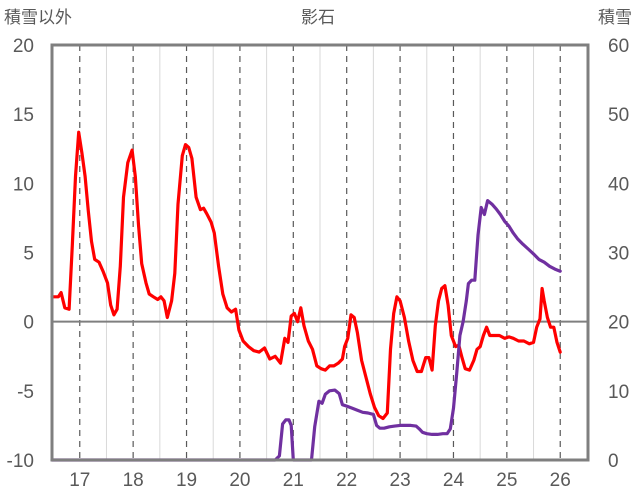 Image resolution: width=636 pixels, height=501 pixels. What do you see at coordinates (28, 323) in the screenshot?
I see `y-left-tick-label: 0` at bounding box center [28, 323].